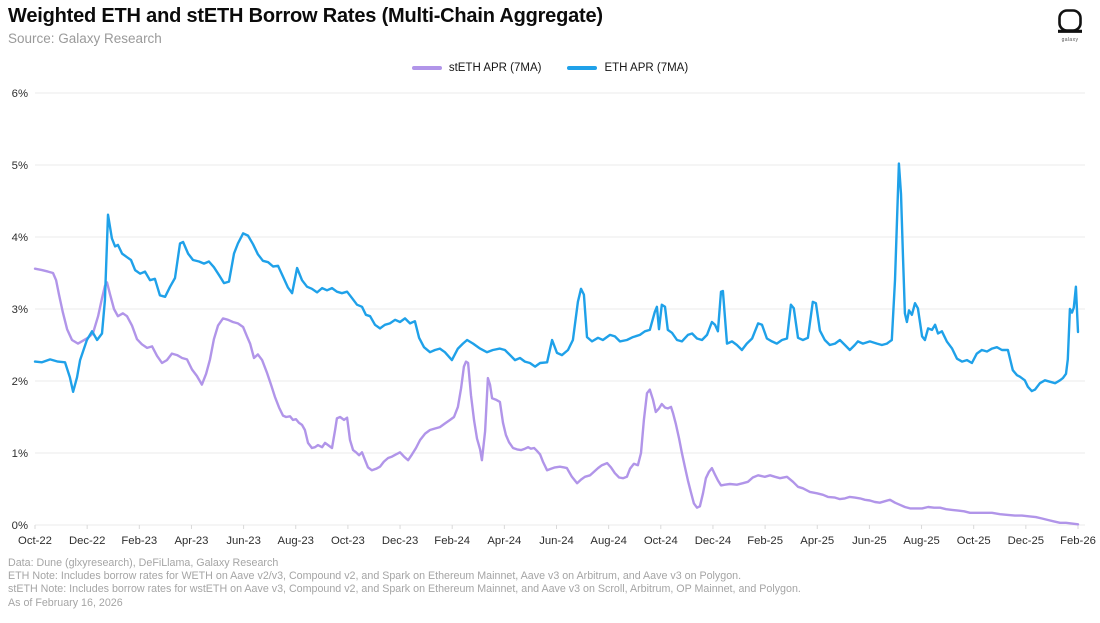 The height and width of the screenshot is (623, 1100). What do you see at coordinates (20, 238) in the screenshot?
I see `y-tick-label: 4%` at bounding box center [20, 238].